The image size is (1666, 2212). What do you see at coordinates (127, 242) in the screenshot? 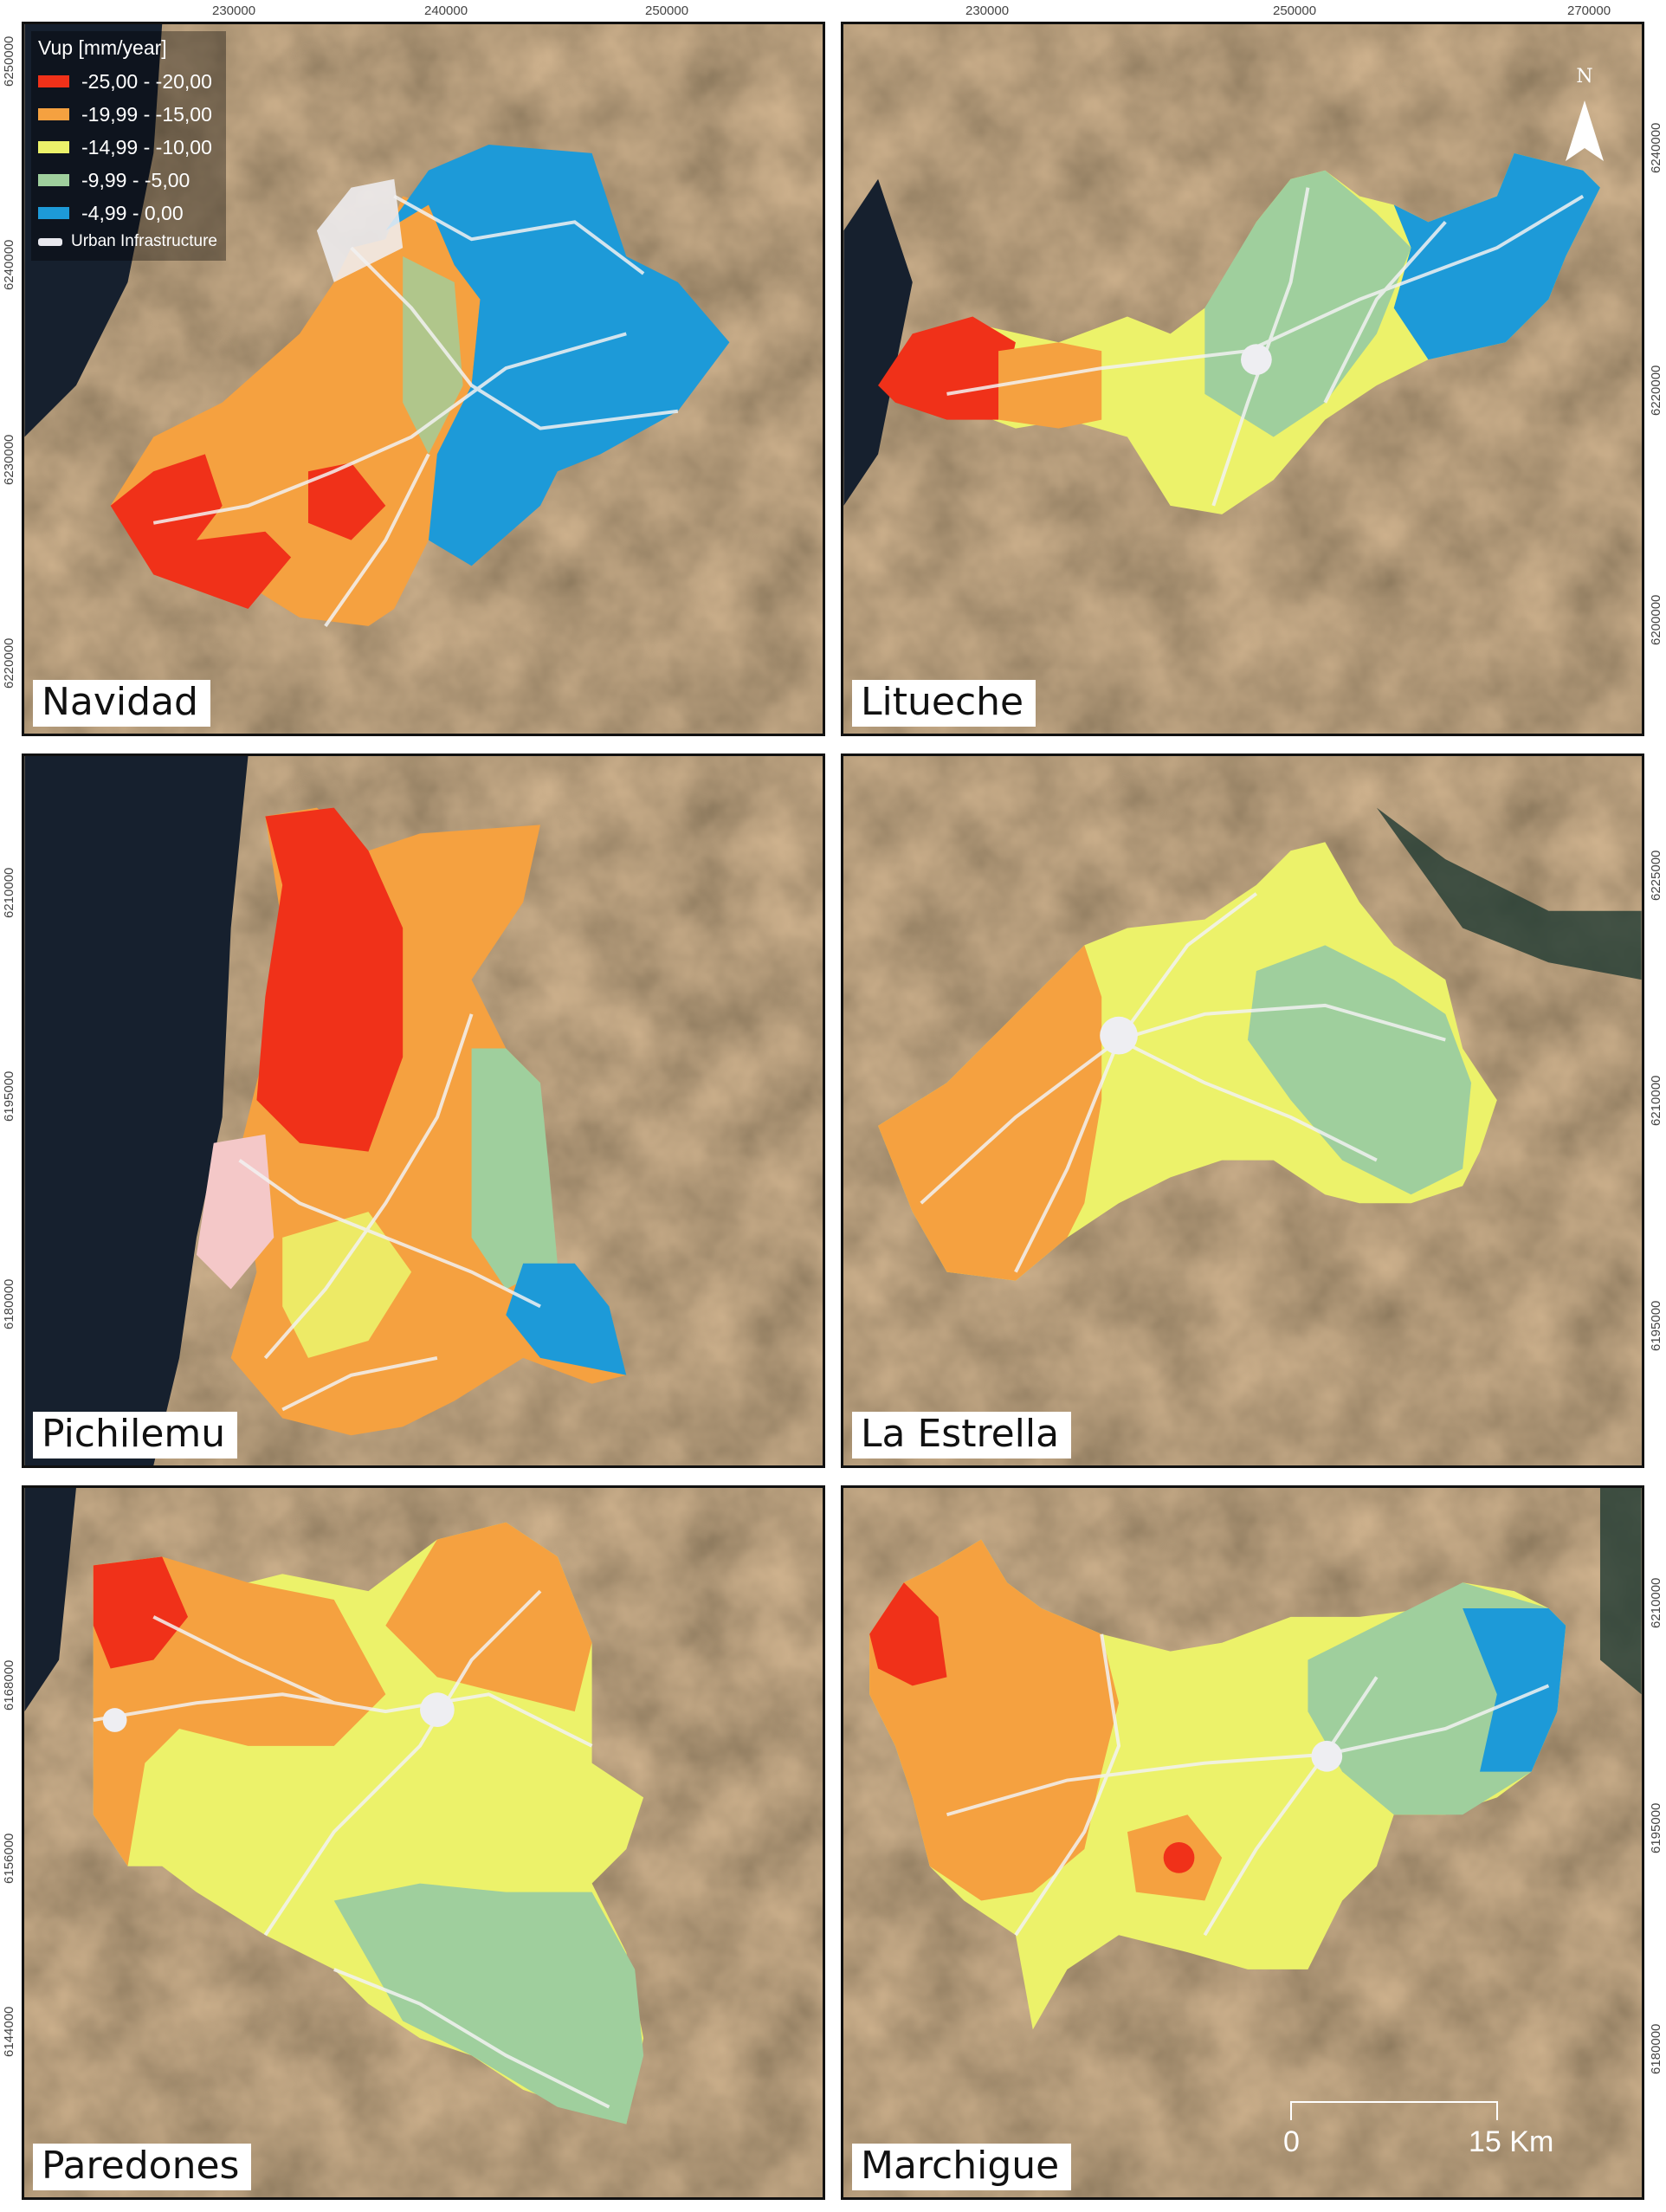
I see `legend-item-urban: Urban Infrastructure` at bounding box center [127, 242].